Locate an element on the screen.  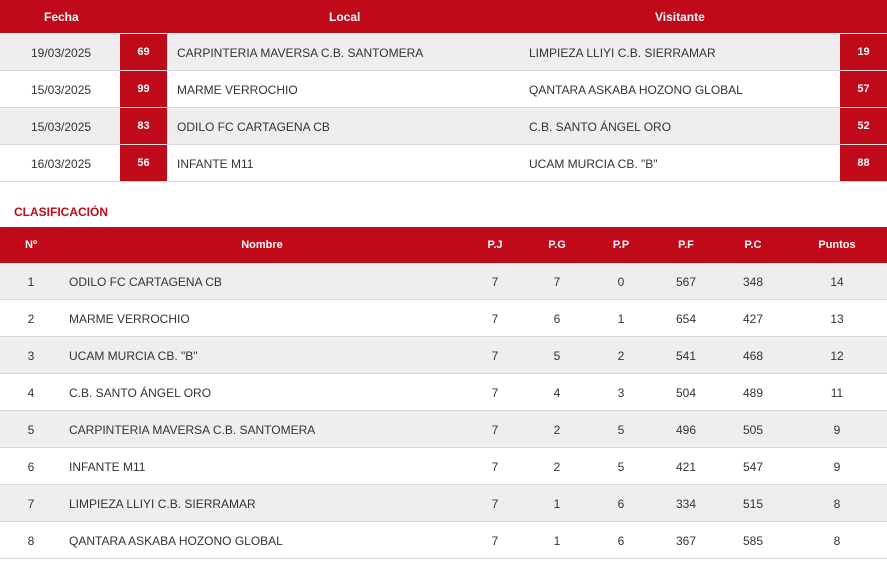
header-pp: P.P is located at coordinates (621, 245).